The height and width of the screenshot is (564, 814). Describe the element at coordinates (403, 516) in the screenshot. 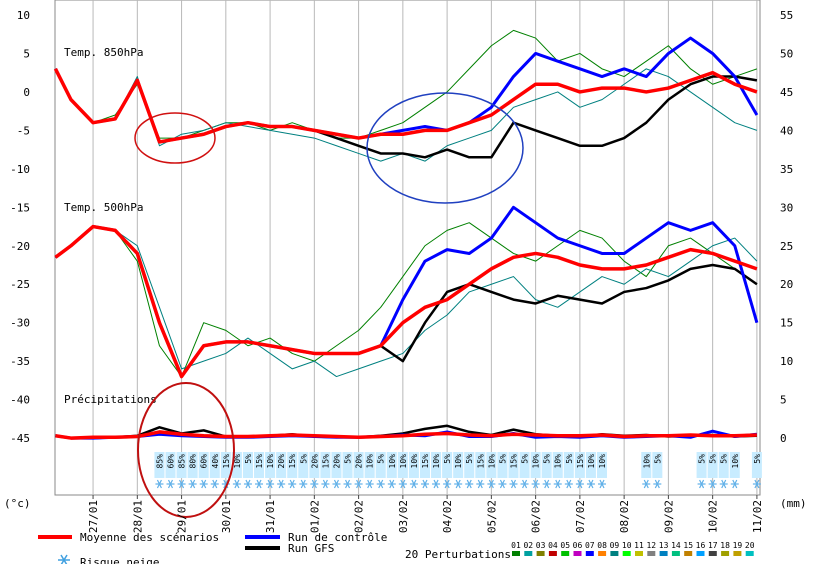

I see `x-tick-label: 03/02` at that location.